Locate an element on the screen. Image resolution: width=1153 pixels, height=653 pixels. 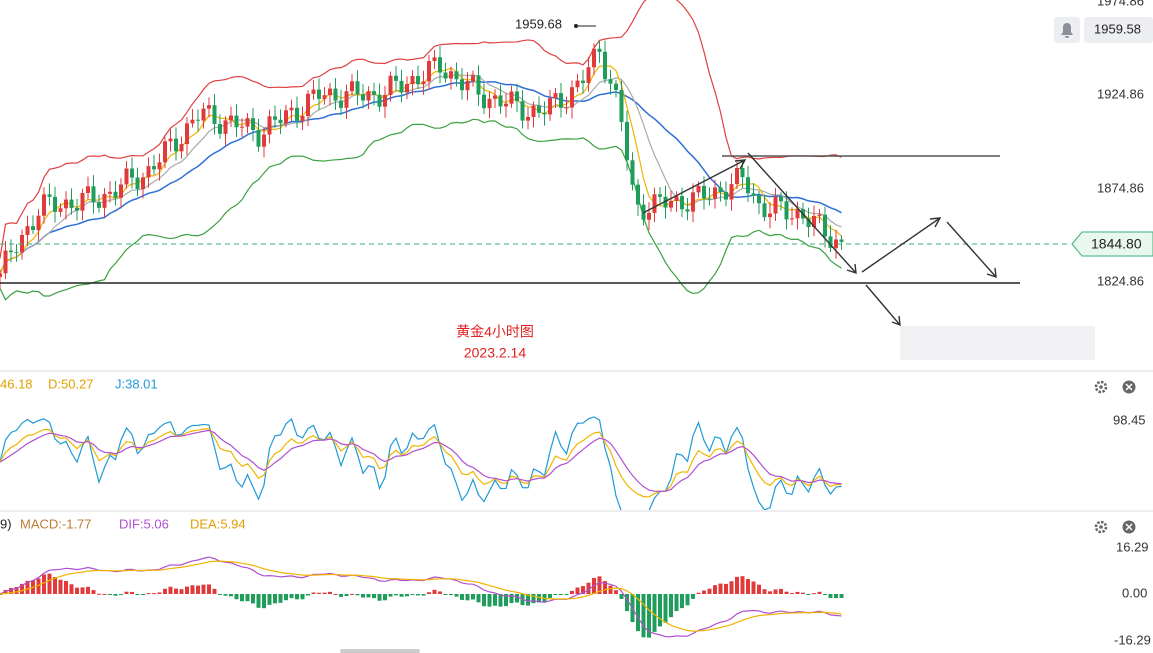
macd-settings is located at coordinates (1101, 527).